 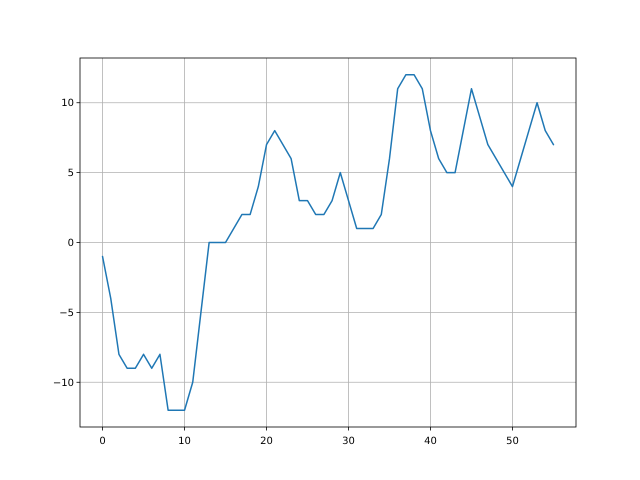 What do you see at coordinates (67, 104) in the screenshot?
I see `y-tick-label: 10` at bounding box center [67, 104].